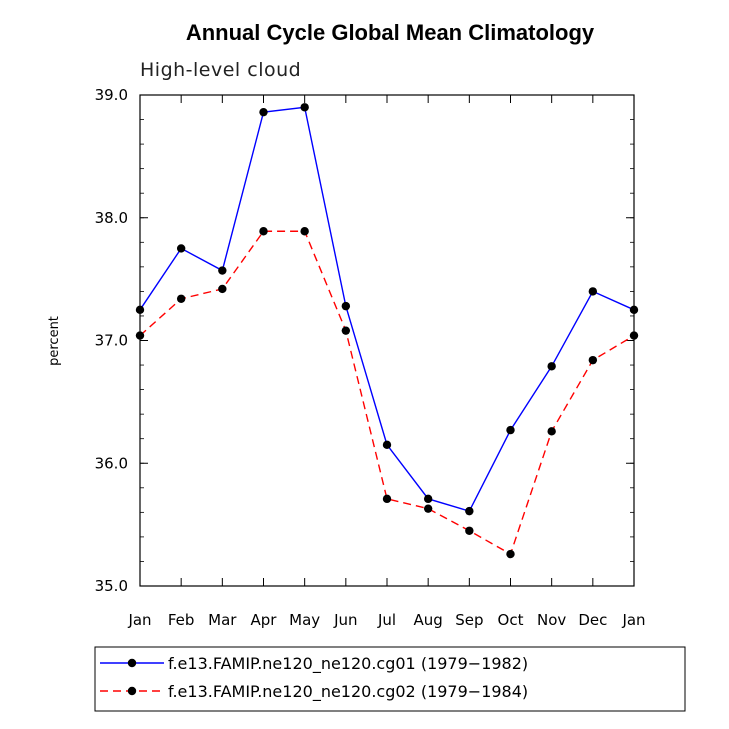 The image size is (729, 729). What do you see at coordinates (111, 341) in the screenshot?
I see `y-tick-label: 37.0` at bounding box center [111, 341].